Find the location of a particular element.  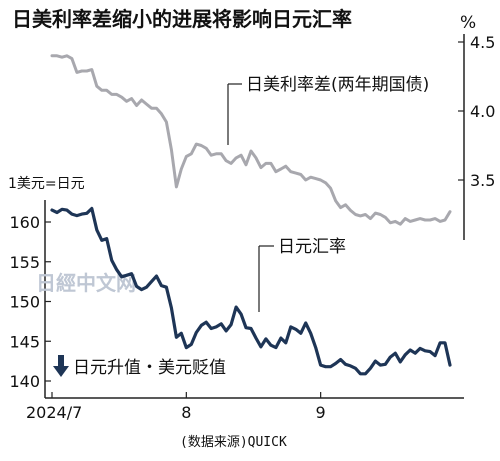

chart-title: 日美利率差缩小的进展将影响日元汇率 is located at coordinates (182, 19).